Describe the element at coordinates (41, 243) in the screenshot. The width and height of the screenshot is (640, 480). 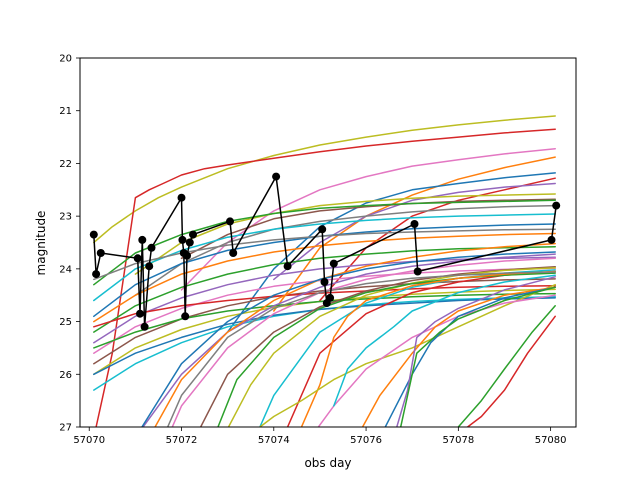
I see `y-axis-label: magnitude` at that location.